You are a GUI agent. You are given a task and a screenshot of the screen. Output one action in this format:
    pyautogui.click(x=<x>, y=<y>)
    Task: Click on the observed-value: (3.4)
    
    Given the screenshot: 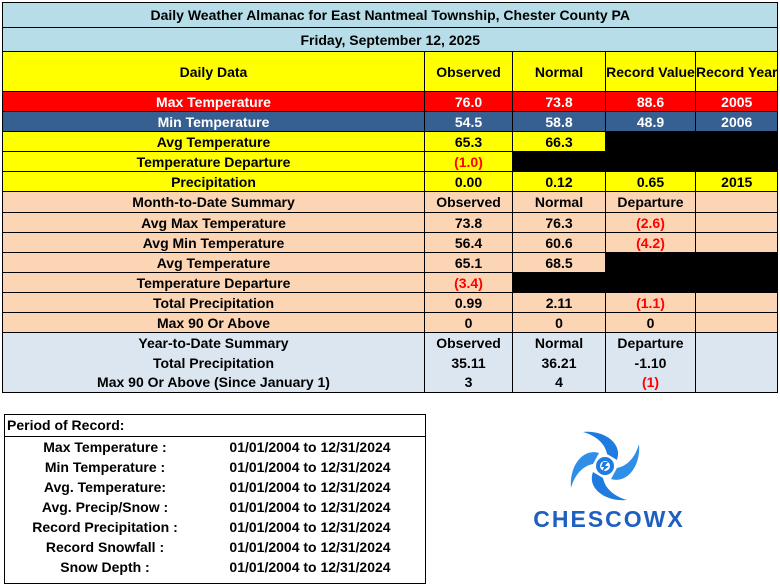 What is the action you would take?
    pyautogui.click(x=468, y=282)
    